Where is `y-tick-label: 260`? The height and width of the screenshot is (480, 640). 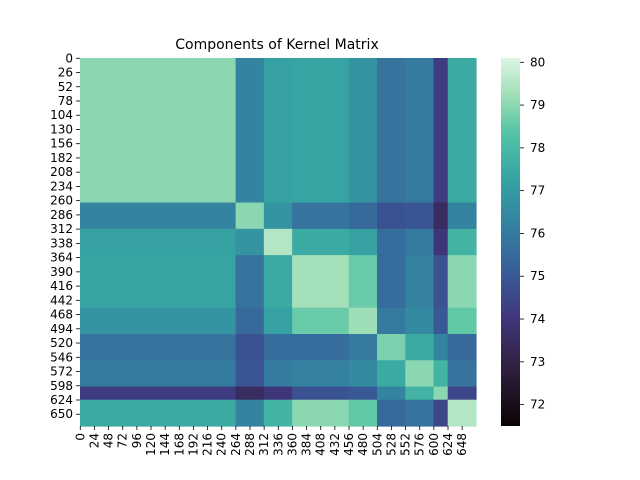 y-tick-label: 260 is located at coordinates (61, 201).